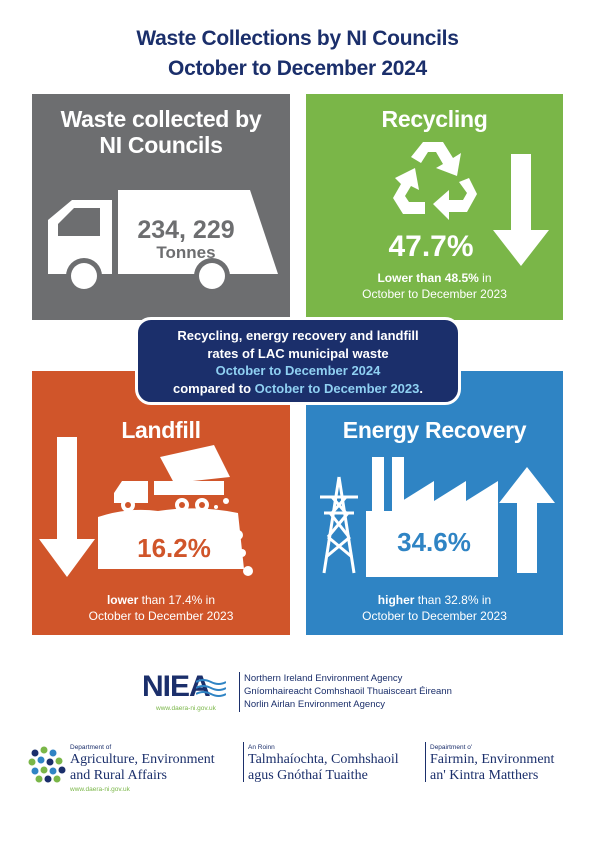 This screenshot has width=595, height=842. What do you see at coordinates (161, 119) in the screenshot?
I see `waste-heading-line1: Waste collected by` at bounding box center [161, 119].